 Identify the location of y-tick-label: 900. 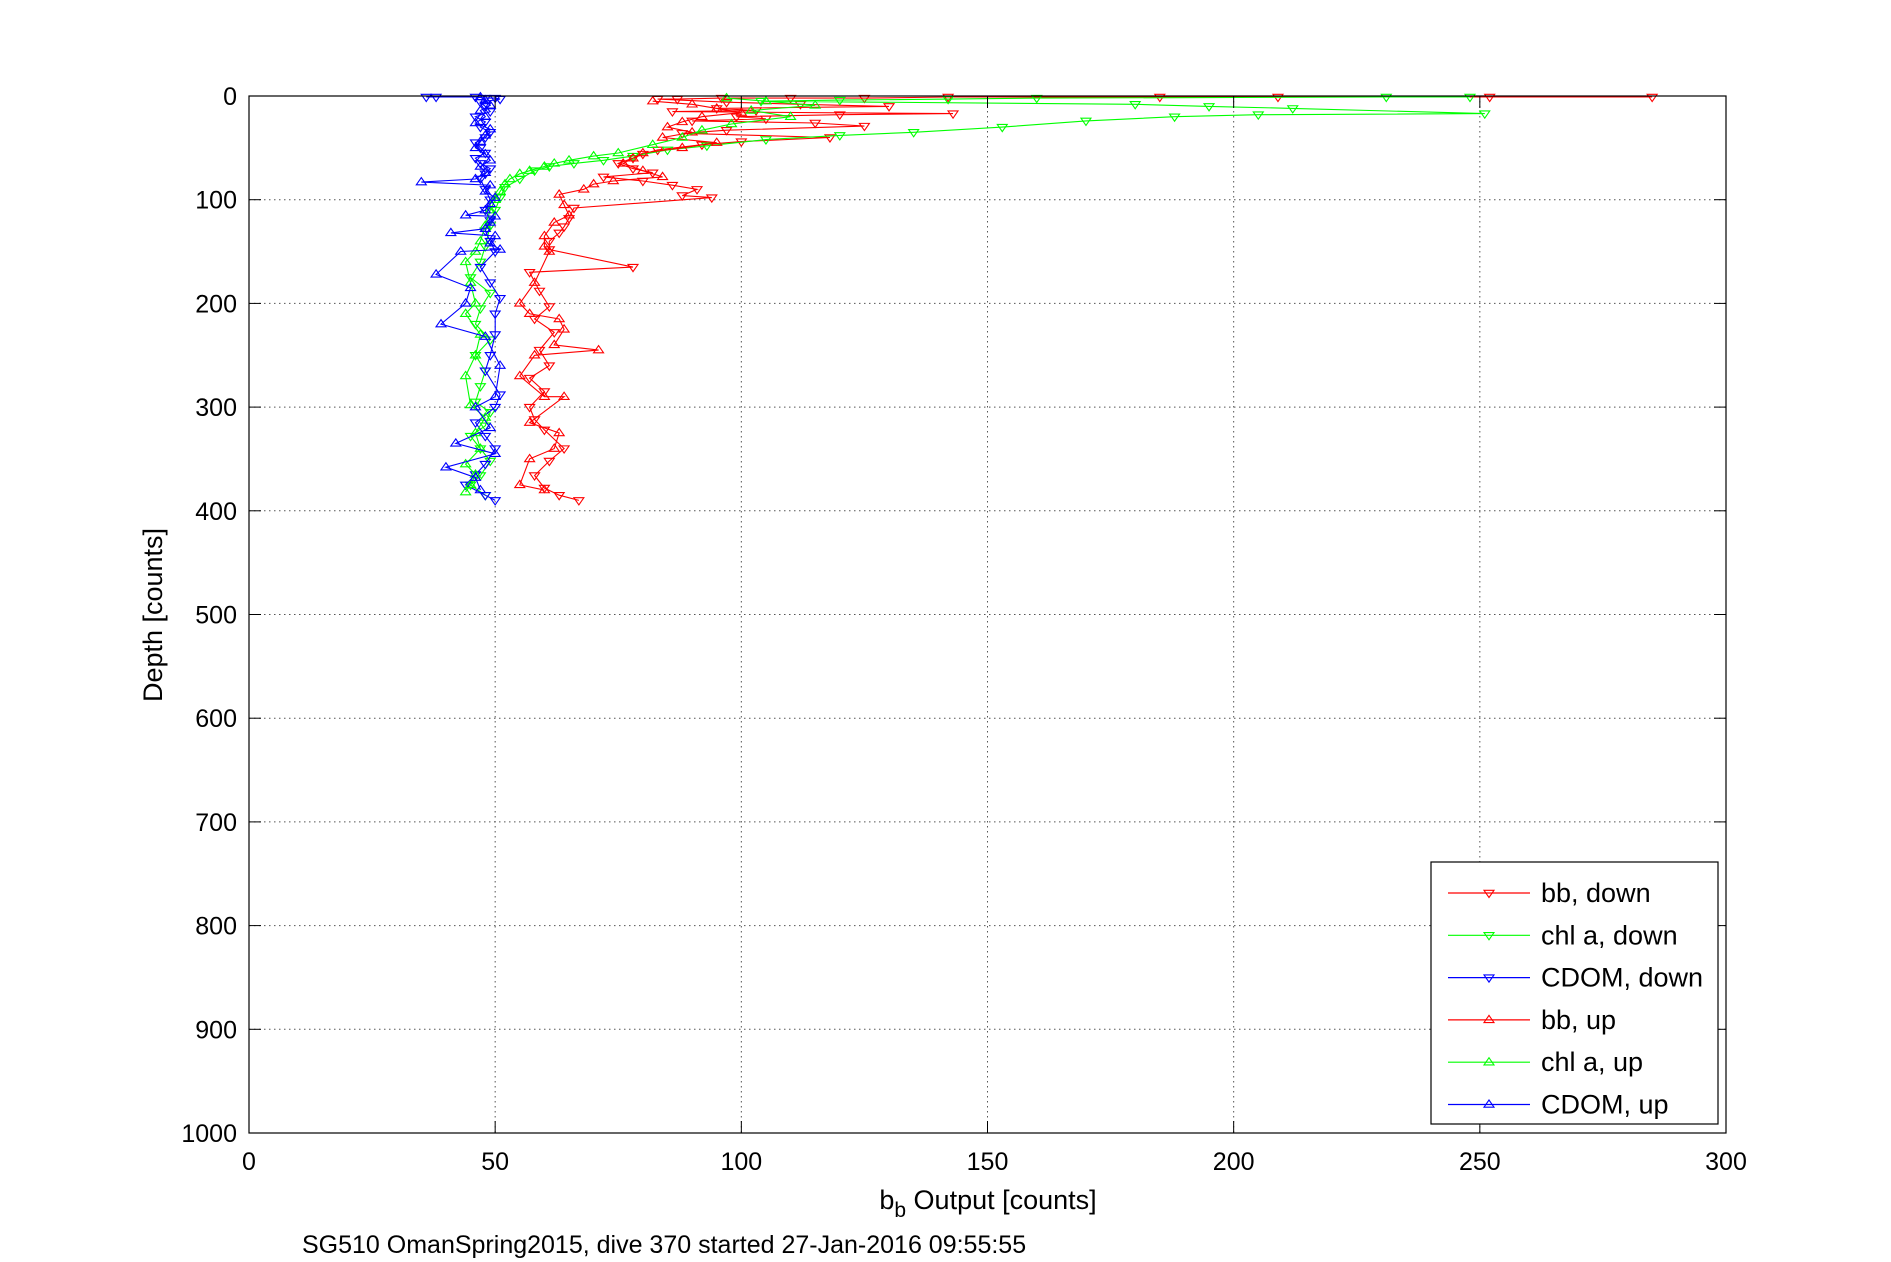
(216, 1030).